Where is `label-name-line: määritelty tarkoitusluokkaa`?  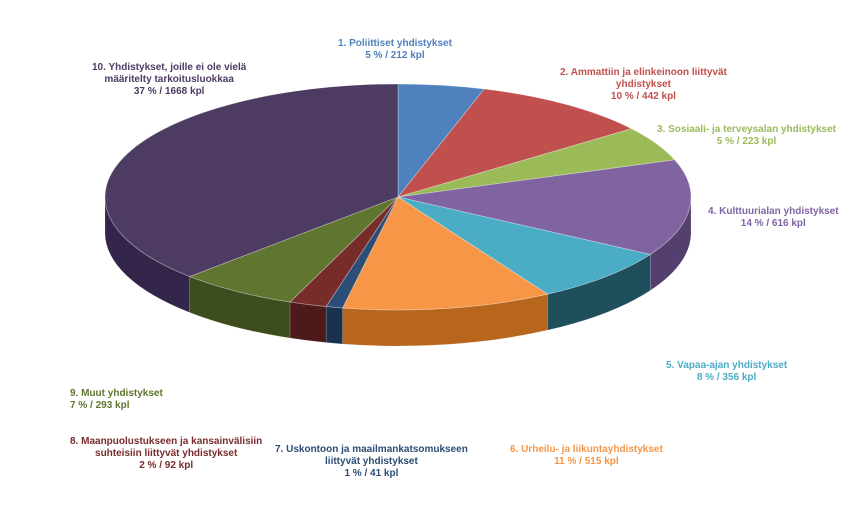
label-name-line: määritelty tarkoitusluokkaa is located at coordinates (169, 79).